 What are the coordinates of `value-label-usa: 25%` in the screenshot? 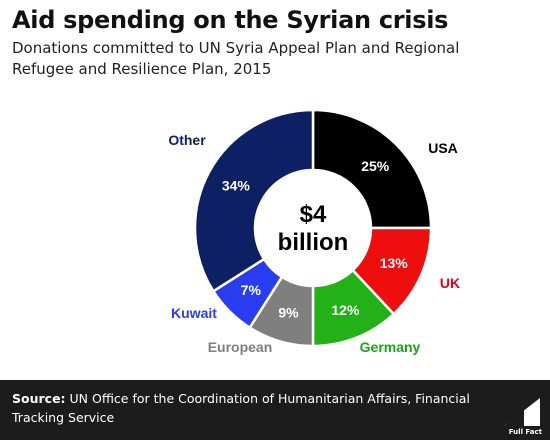 It's located at (375, 166).